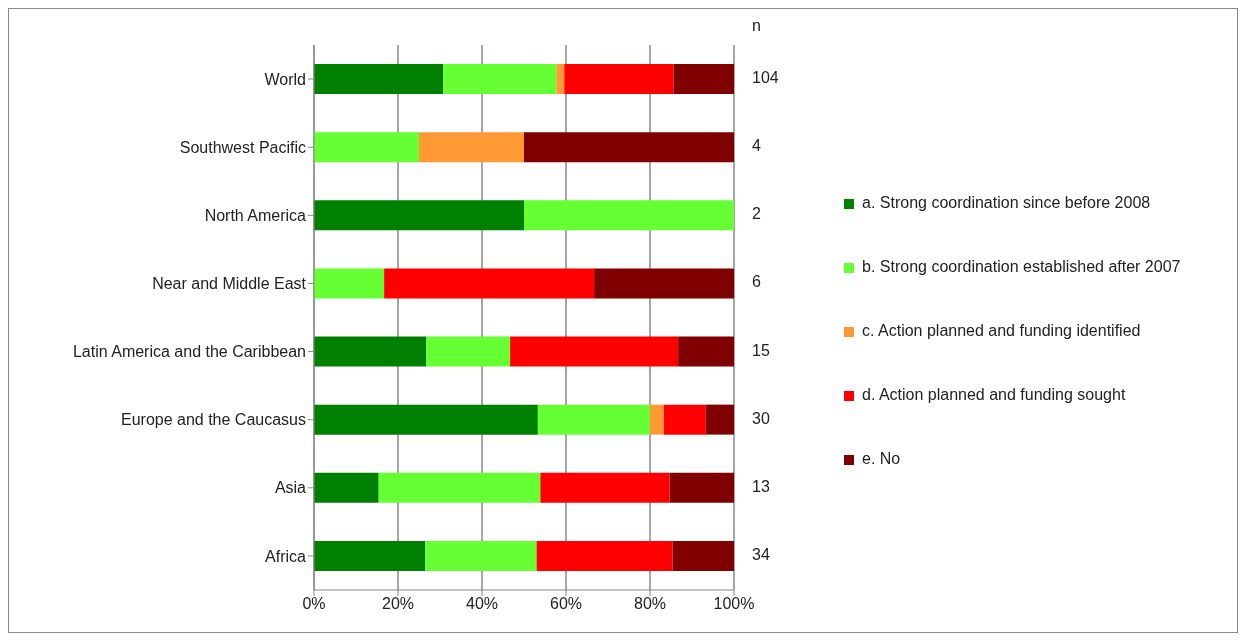 This screenshot has height=643, width=1247. Describe the element at coordinates (994, 395) in the screenshot. I see `legend-label: d. Action planned and funding sought` at that location.